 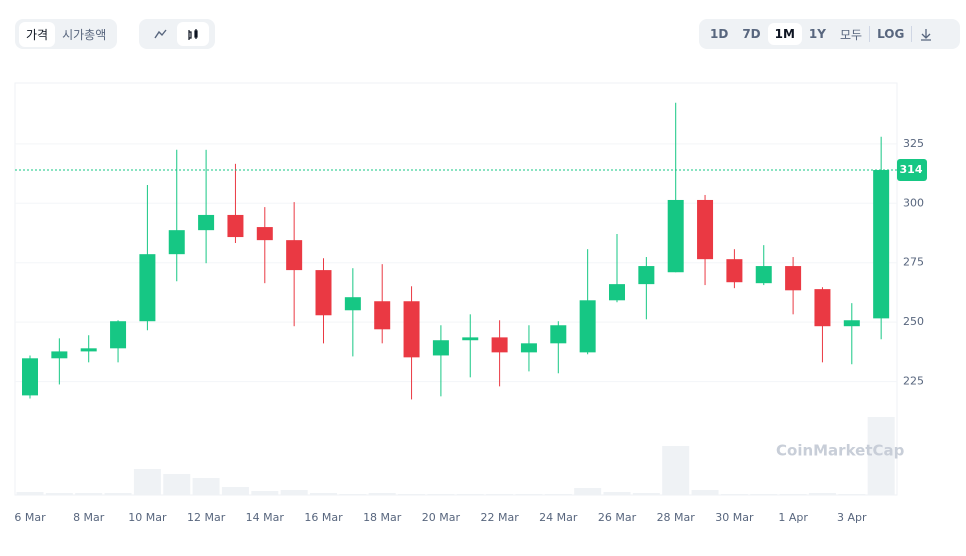 I want to click on line-icon, so click(x=160, y=34).